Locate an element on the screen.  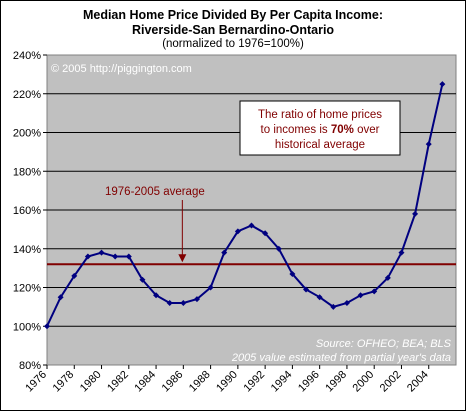
callout-line-1: The ratio of home prices is located at coordinates (320, 115).